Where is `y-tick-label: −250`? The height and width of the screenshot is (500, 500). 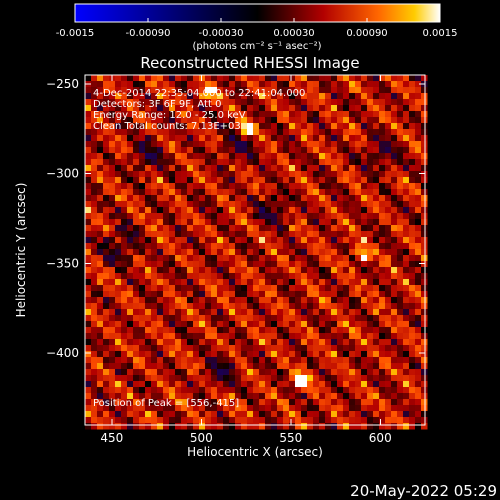 y-tick-label: −250 is located at coordinates (62, 84).